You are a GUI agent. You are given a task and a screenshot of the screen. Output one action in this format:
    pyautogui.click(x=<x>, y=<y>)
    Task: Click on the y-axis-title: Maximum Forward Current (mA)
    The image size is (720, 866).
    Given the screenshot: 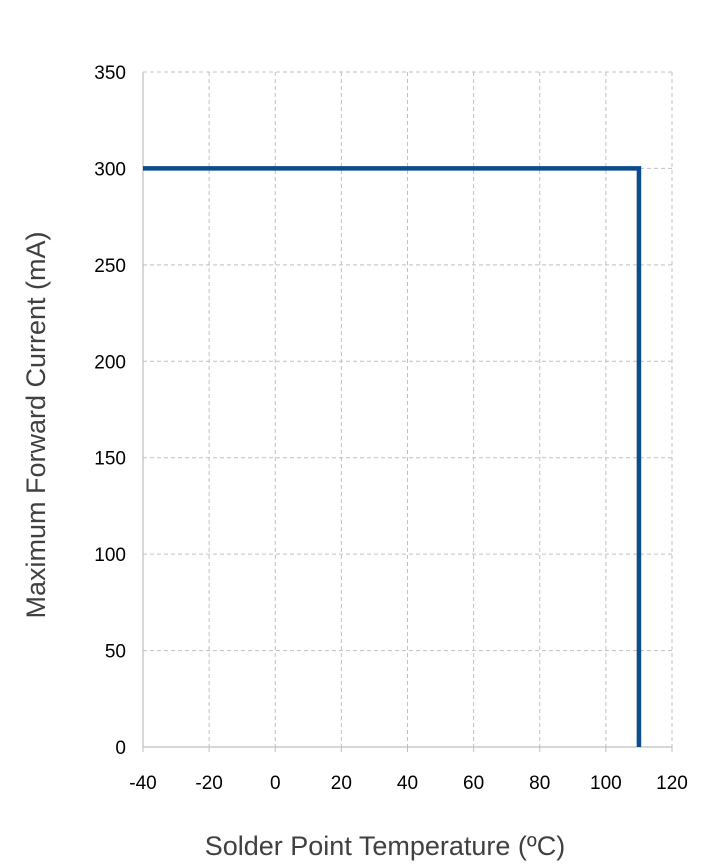 What is the action you would take?
    pyautogui.click(x=36, y=424)
    